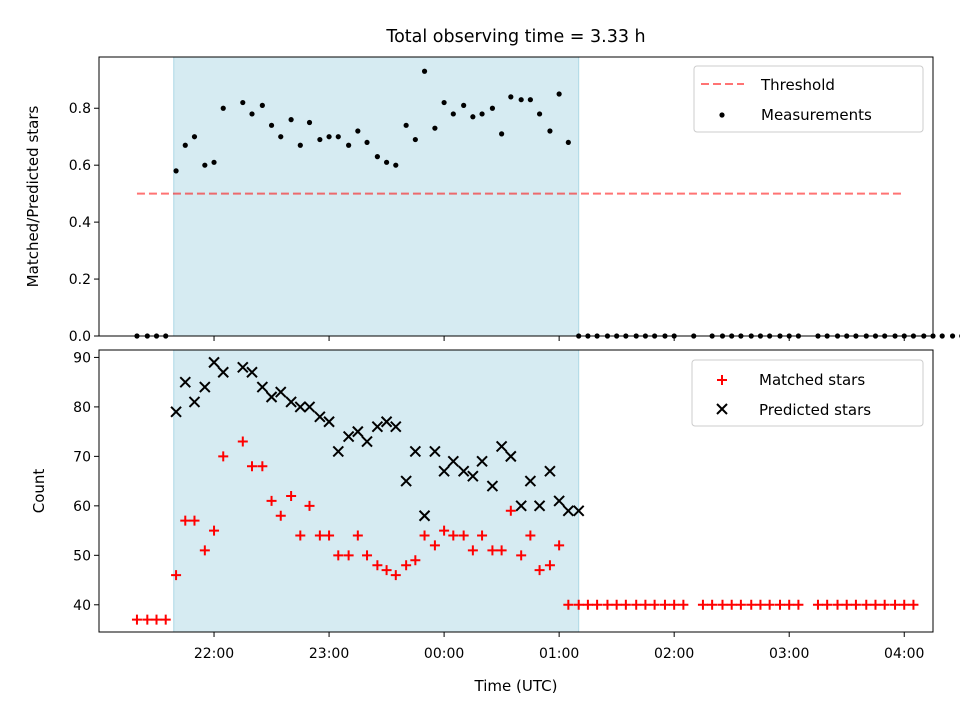  Describe the element at coordinates (82, 507) in the screenshot. I see `count-y-tick-label: 60` at that location.